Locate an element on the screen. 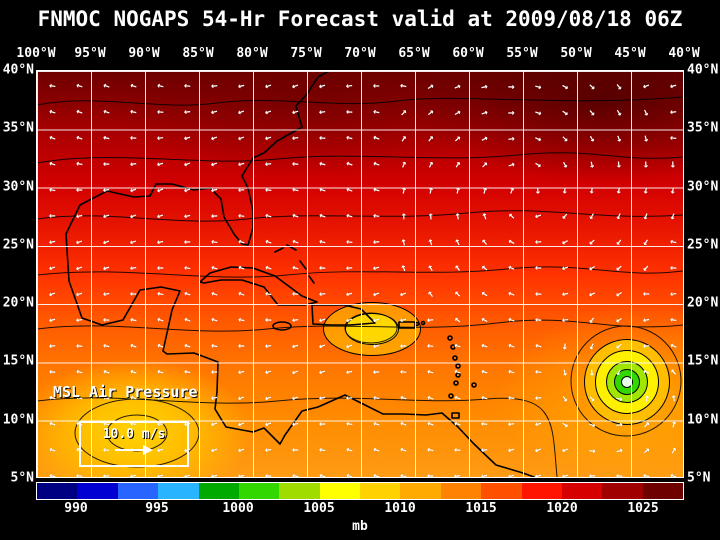 Image resolution: width=720 pixels, height=540 pixels. lat-label-right: 10°N is located at coordinates (703, 420).